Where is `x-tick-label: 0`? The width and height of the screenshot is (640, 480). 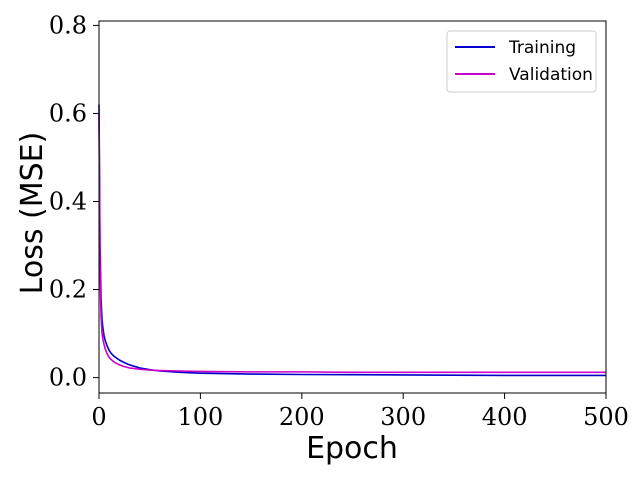 x-tick-label: 0 is located at coordinates (98, 417).